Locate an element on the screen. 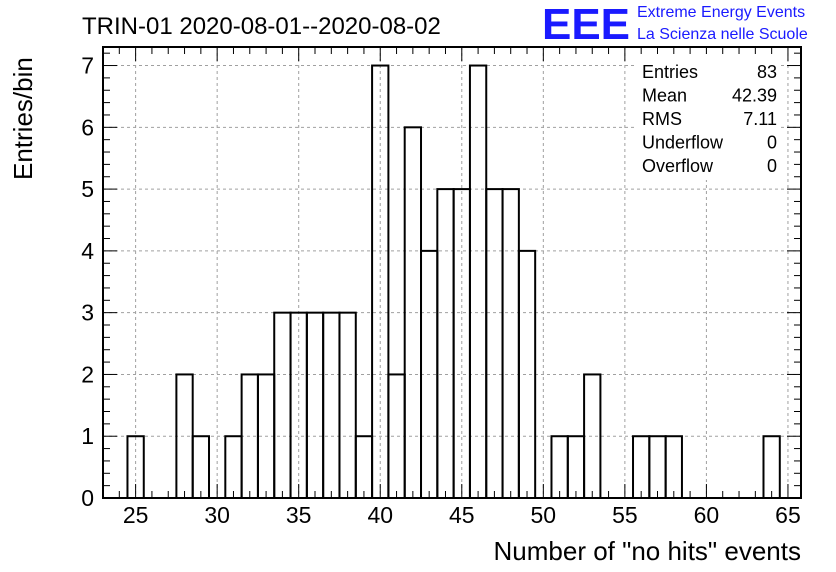 The width and height of the screenshot is (836, 572). y-tick-label: 2 is located at coordinates (87, 374).